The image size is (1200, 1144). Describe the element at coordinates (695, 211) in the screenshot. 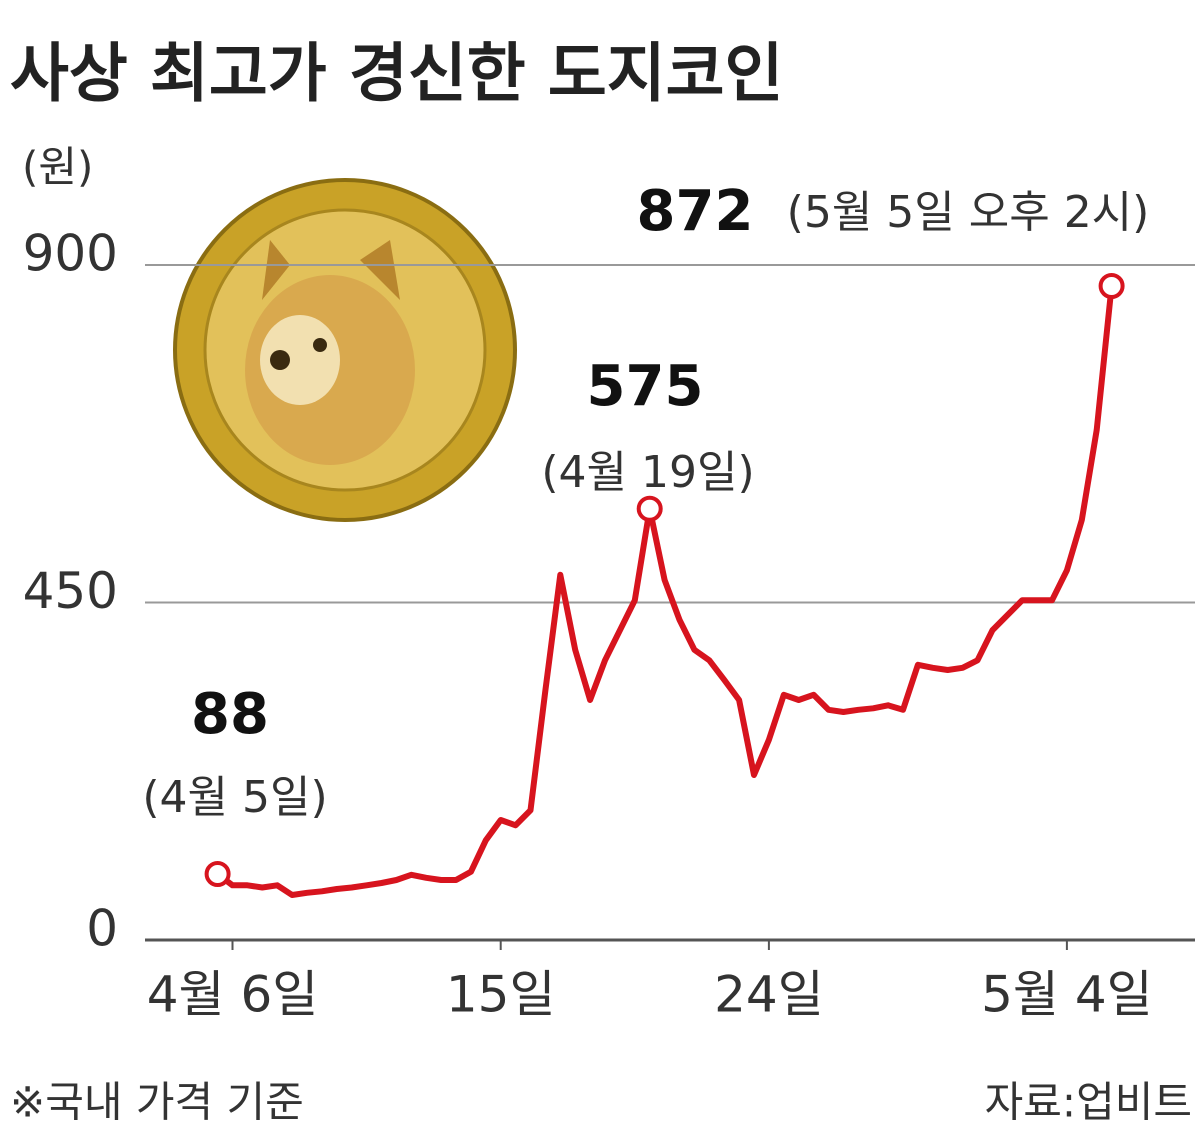

I see `data-label: 872` at that location.